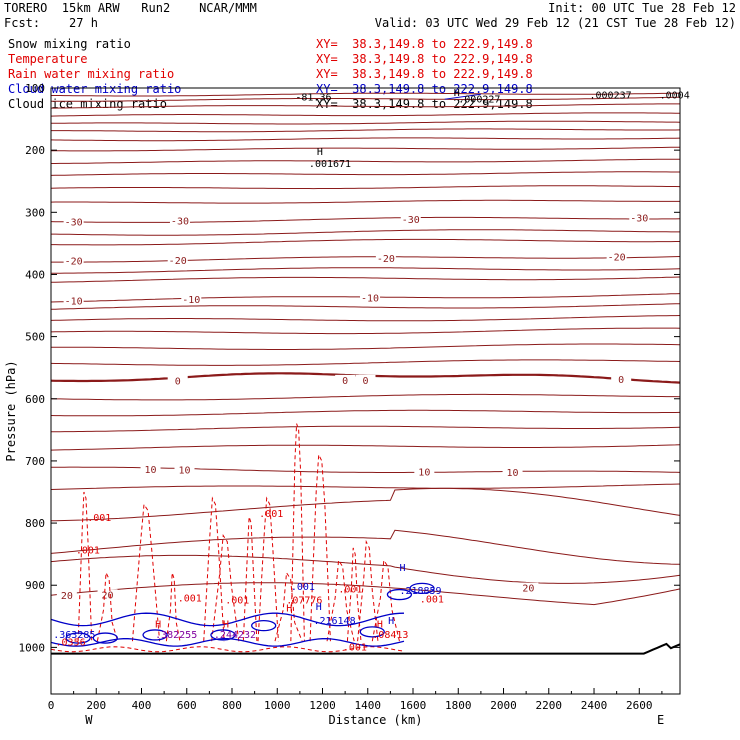 The height and width of the screenshot is (740, 740). What do you see at coordinates (424, 104) in the screenshot?
I see `field-xy-cloud-ice: XY= 38.3,149.8 to 222.9,149.8` at bounding box center [424, 104].